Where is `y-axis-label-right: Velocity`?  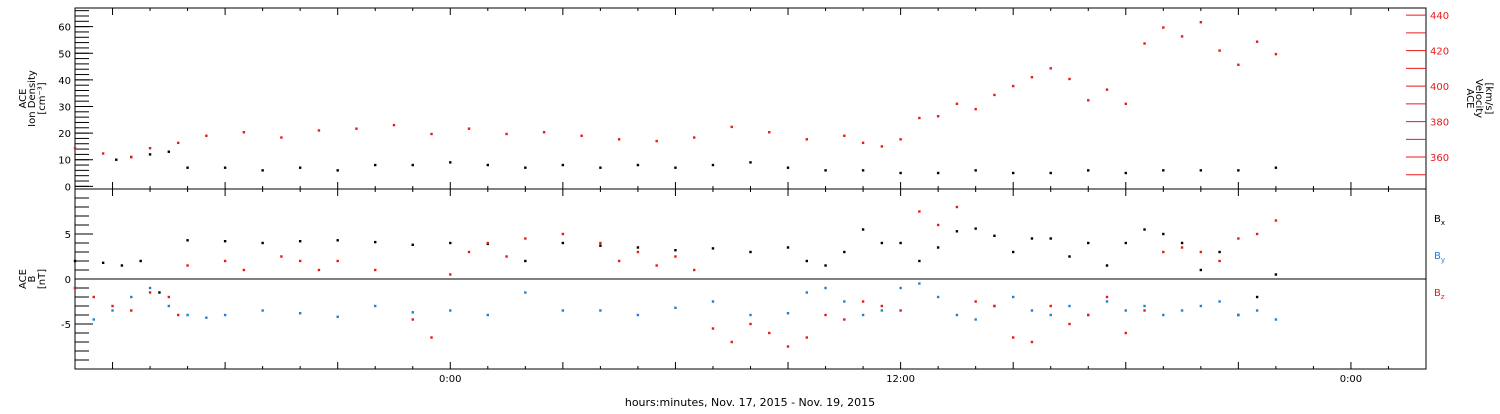 y-axis-label-right: Velocity is located at coordinates (1478, 98).